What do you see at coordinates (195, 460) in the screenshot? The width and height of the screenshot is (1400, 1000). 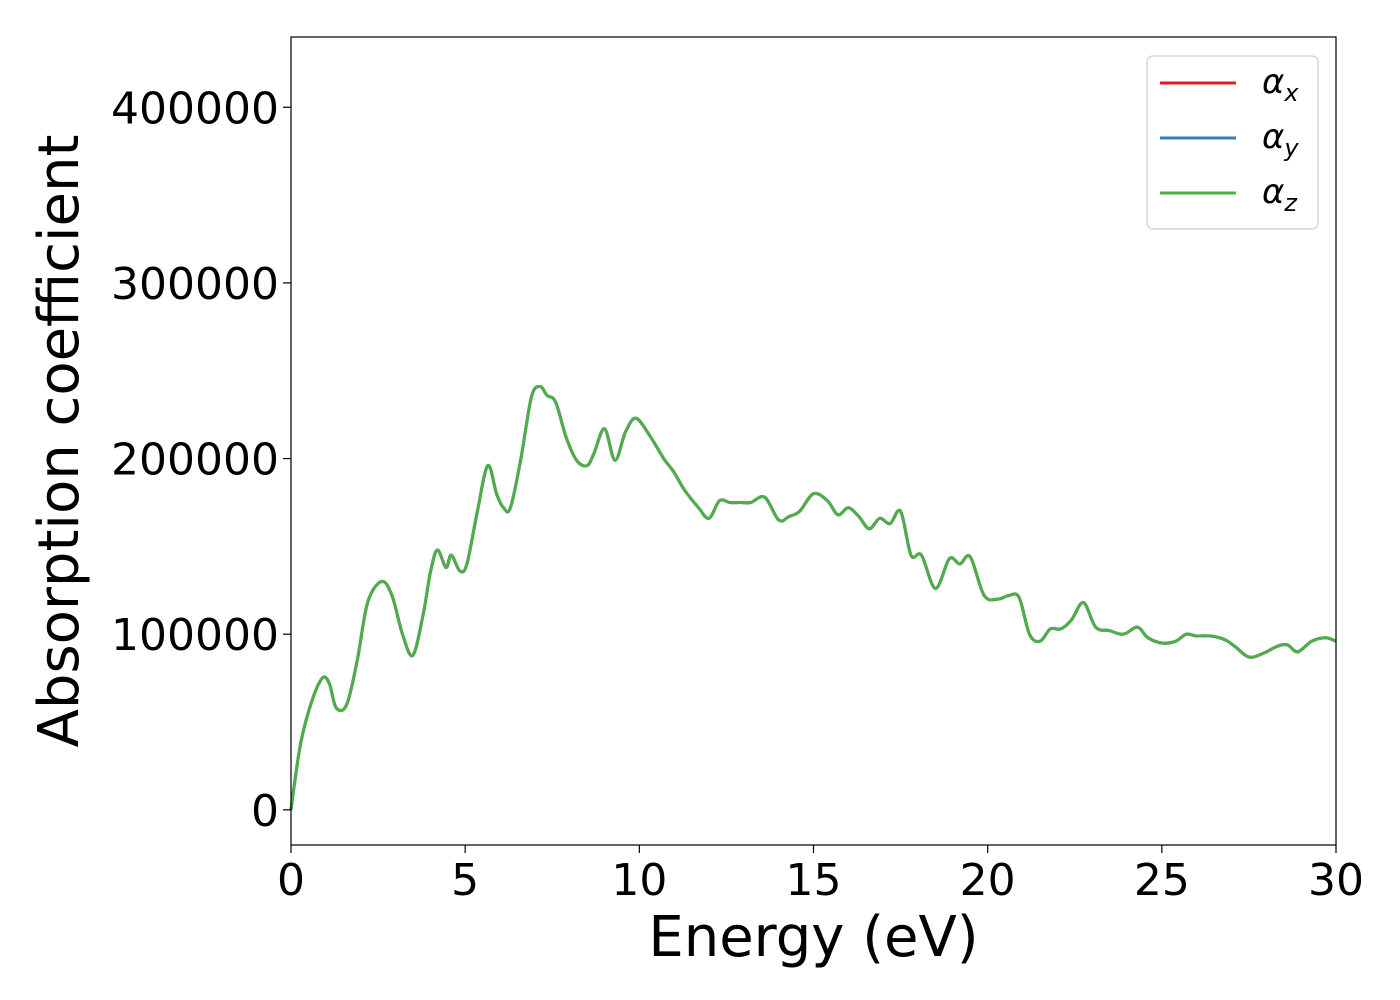 I see `y-tick-label: 200000` at bounding box center [195, 460].